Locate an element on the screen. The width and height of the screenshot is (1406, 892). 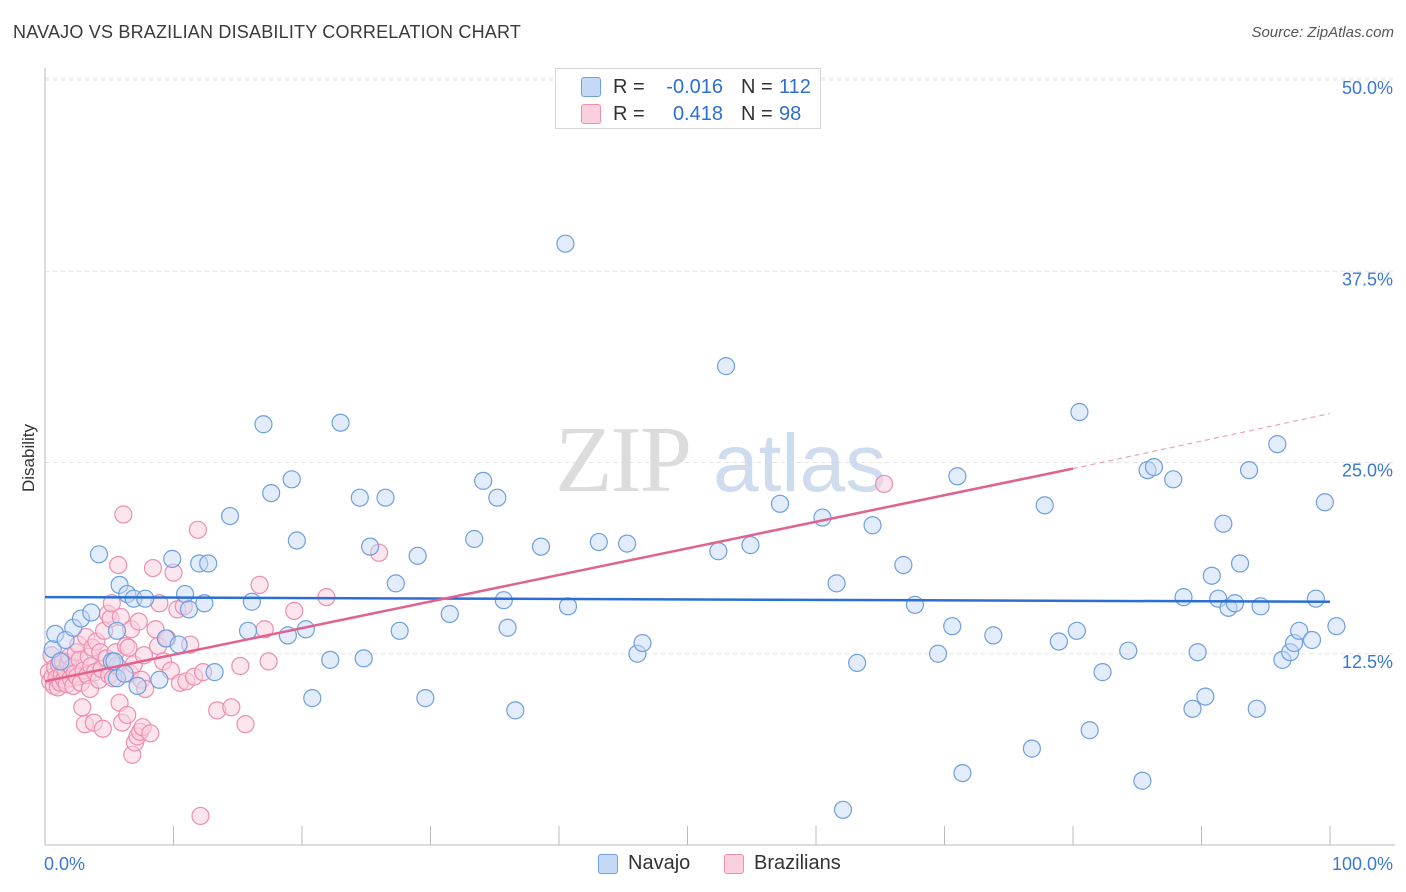
r-value: -0.016 is located at coordinates (694, 86).